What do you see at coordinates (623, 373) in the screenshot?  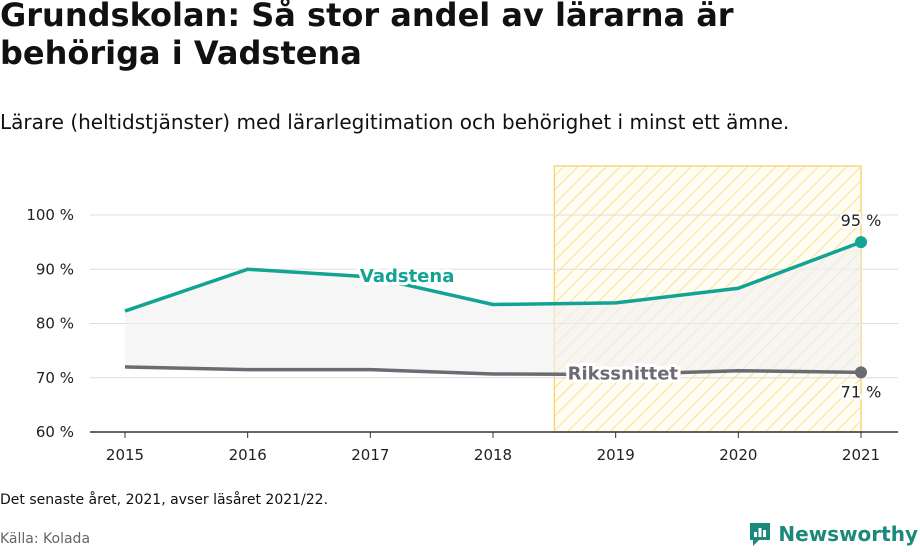 I see `series-label-rikssnittet: Rikssnittet` at bounding box center [623, 373].